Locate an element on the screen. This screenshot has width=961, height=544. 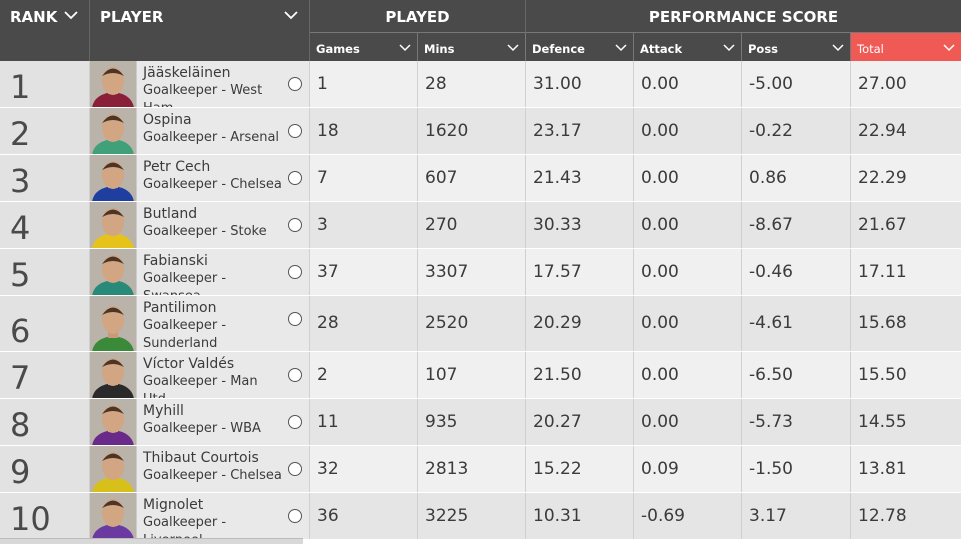
mins-value: 3225 is located at coordinates (447, 516).